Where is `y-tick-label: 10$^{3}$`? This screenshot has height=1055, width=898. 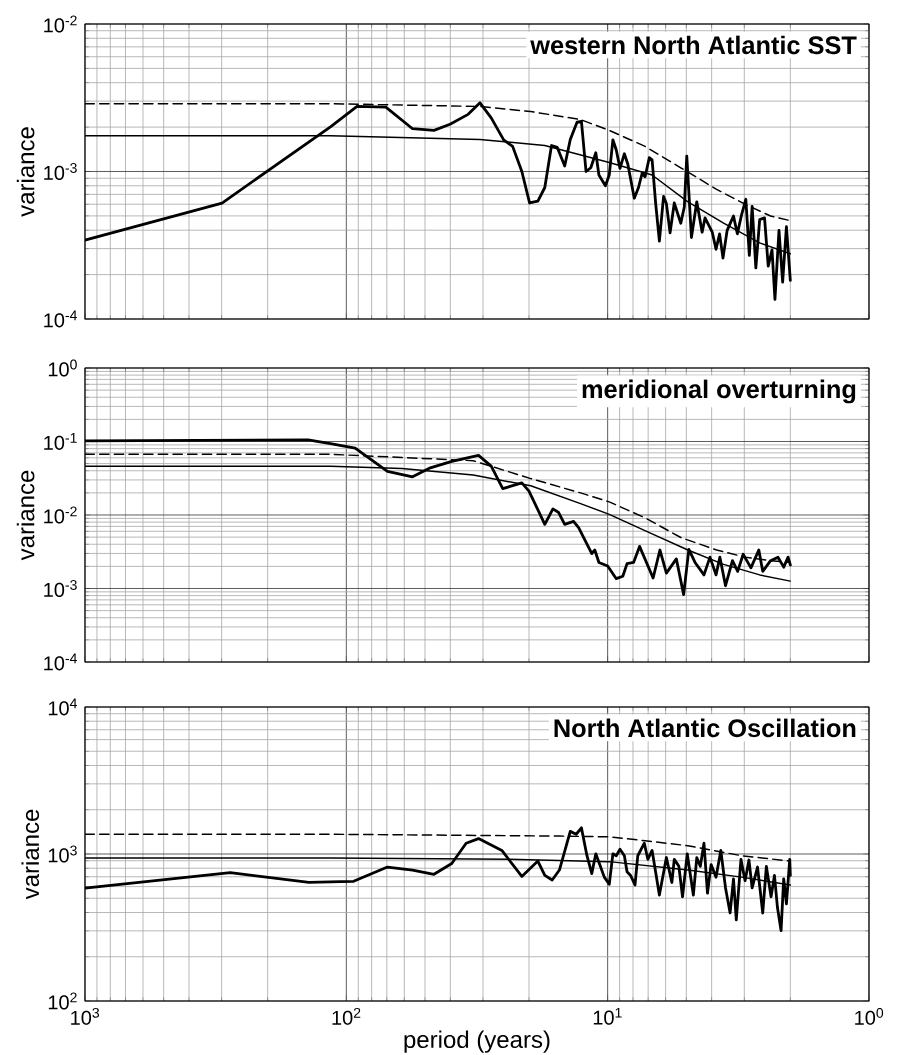
y-tick-label: 10$^{3}$ is located at coordinates (62, 854).